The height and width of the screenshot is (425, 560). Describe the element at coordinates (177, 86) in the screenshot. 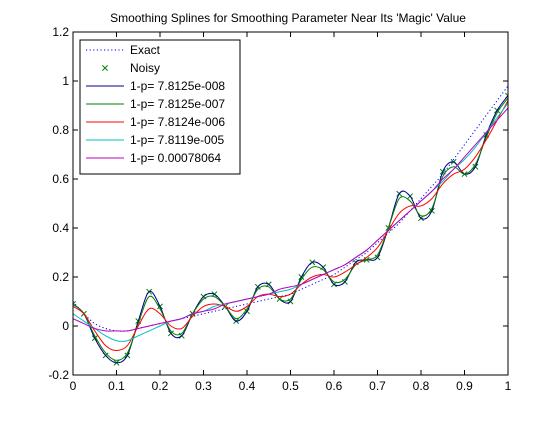

I see `legend-label: 1-p= 7.8125e-008` at that location.